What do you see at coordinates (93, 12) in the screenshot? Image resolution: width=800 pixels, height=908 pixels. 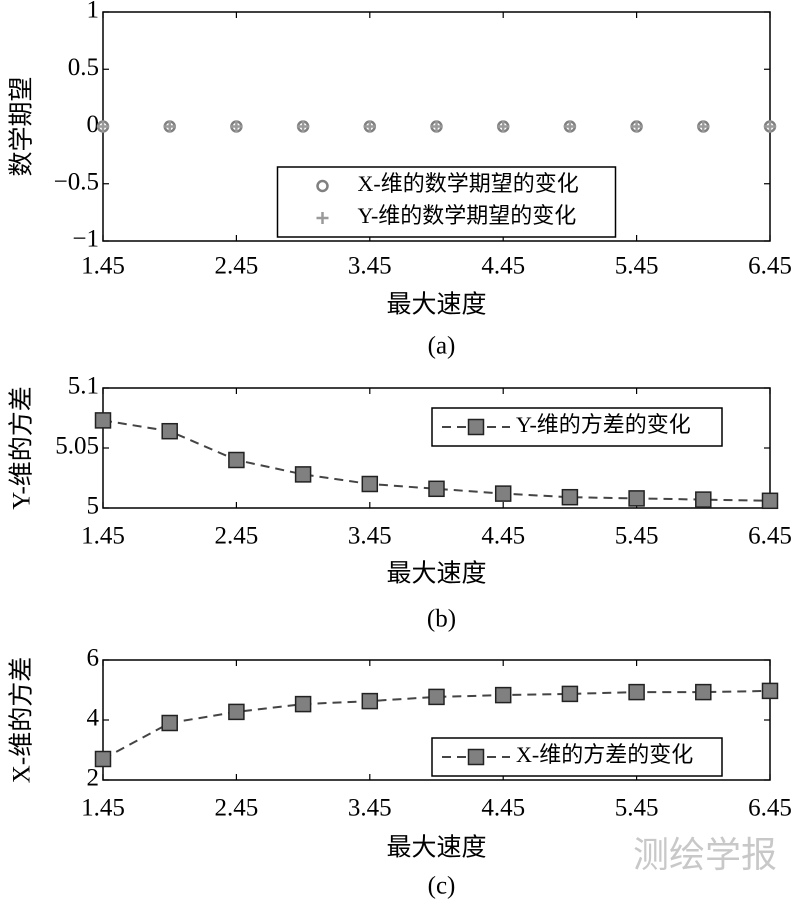 I see `y-tick-label: 1` at bounding box center [93, 12].